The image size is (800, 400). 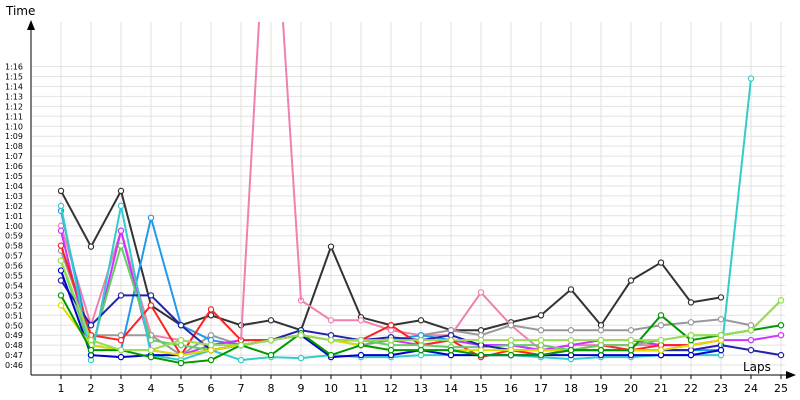 I want to click on spike-up-line, so click(x=250, y=181).